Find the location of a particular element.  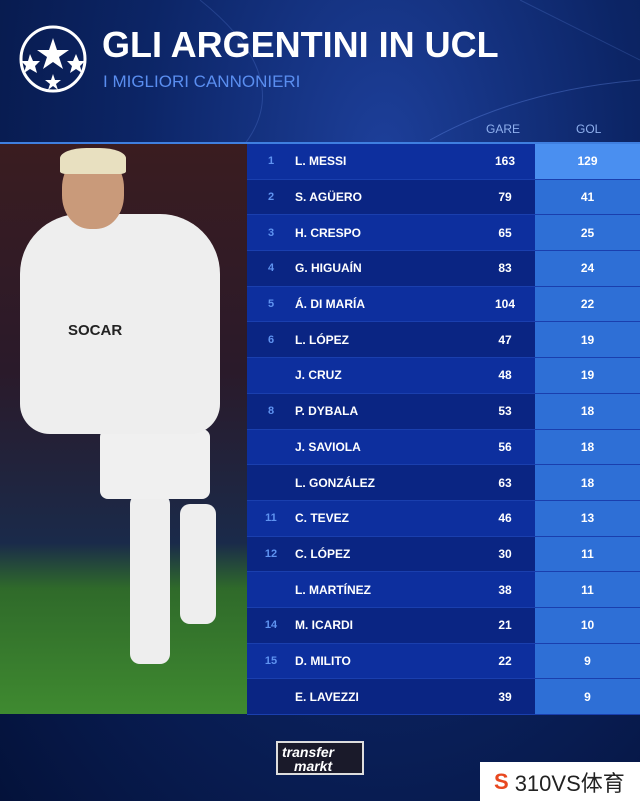

table-row: J. SAVIOLA 56 18 is located at coordinates (443, 447).